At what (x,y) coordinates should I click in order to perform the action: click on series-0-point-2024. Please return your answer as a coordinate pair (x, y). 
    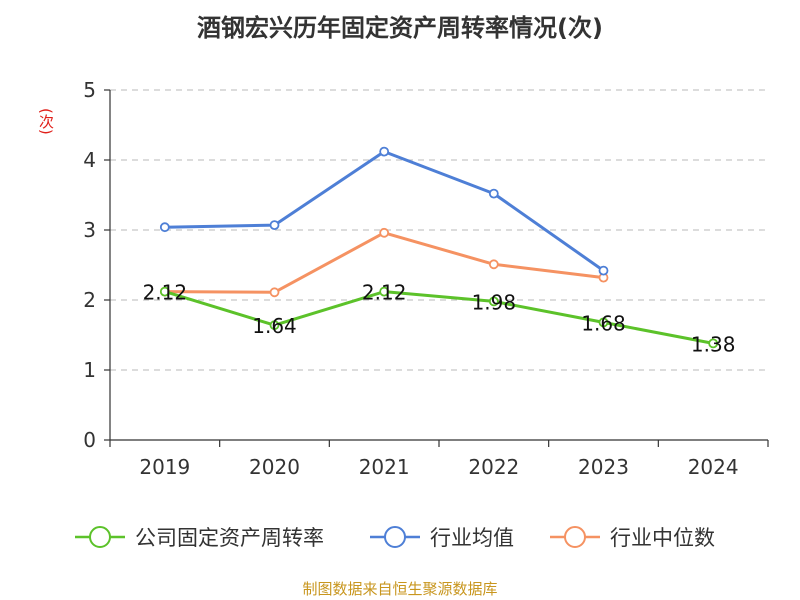
    Looking at the image, I should click on (713, 343).